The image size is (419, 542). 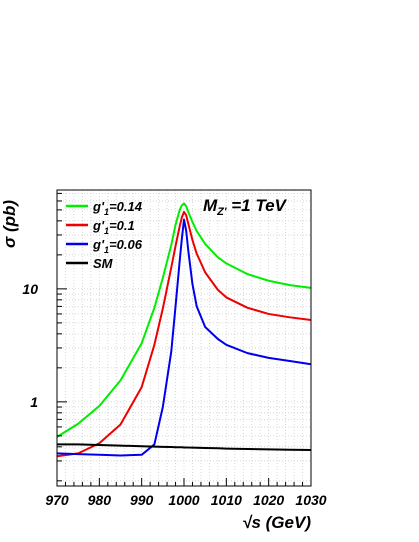 I want to click on legend-label: g'1=0.1, so click(x=113, y=227).